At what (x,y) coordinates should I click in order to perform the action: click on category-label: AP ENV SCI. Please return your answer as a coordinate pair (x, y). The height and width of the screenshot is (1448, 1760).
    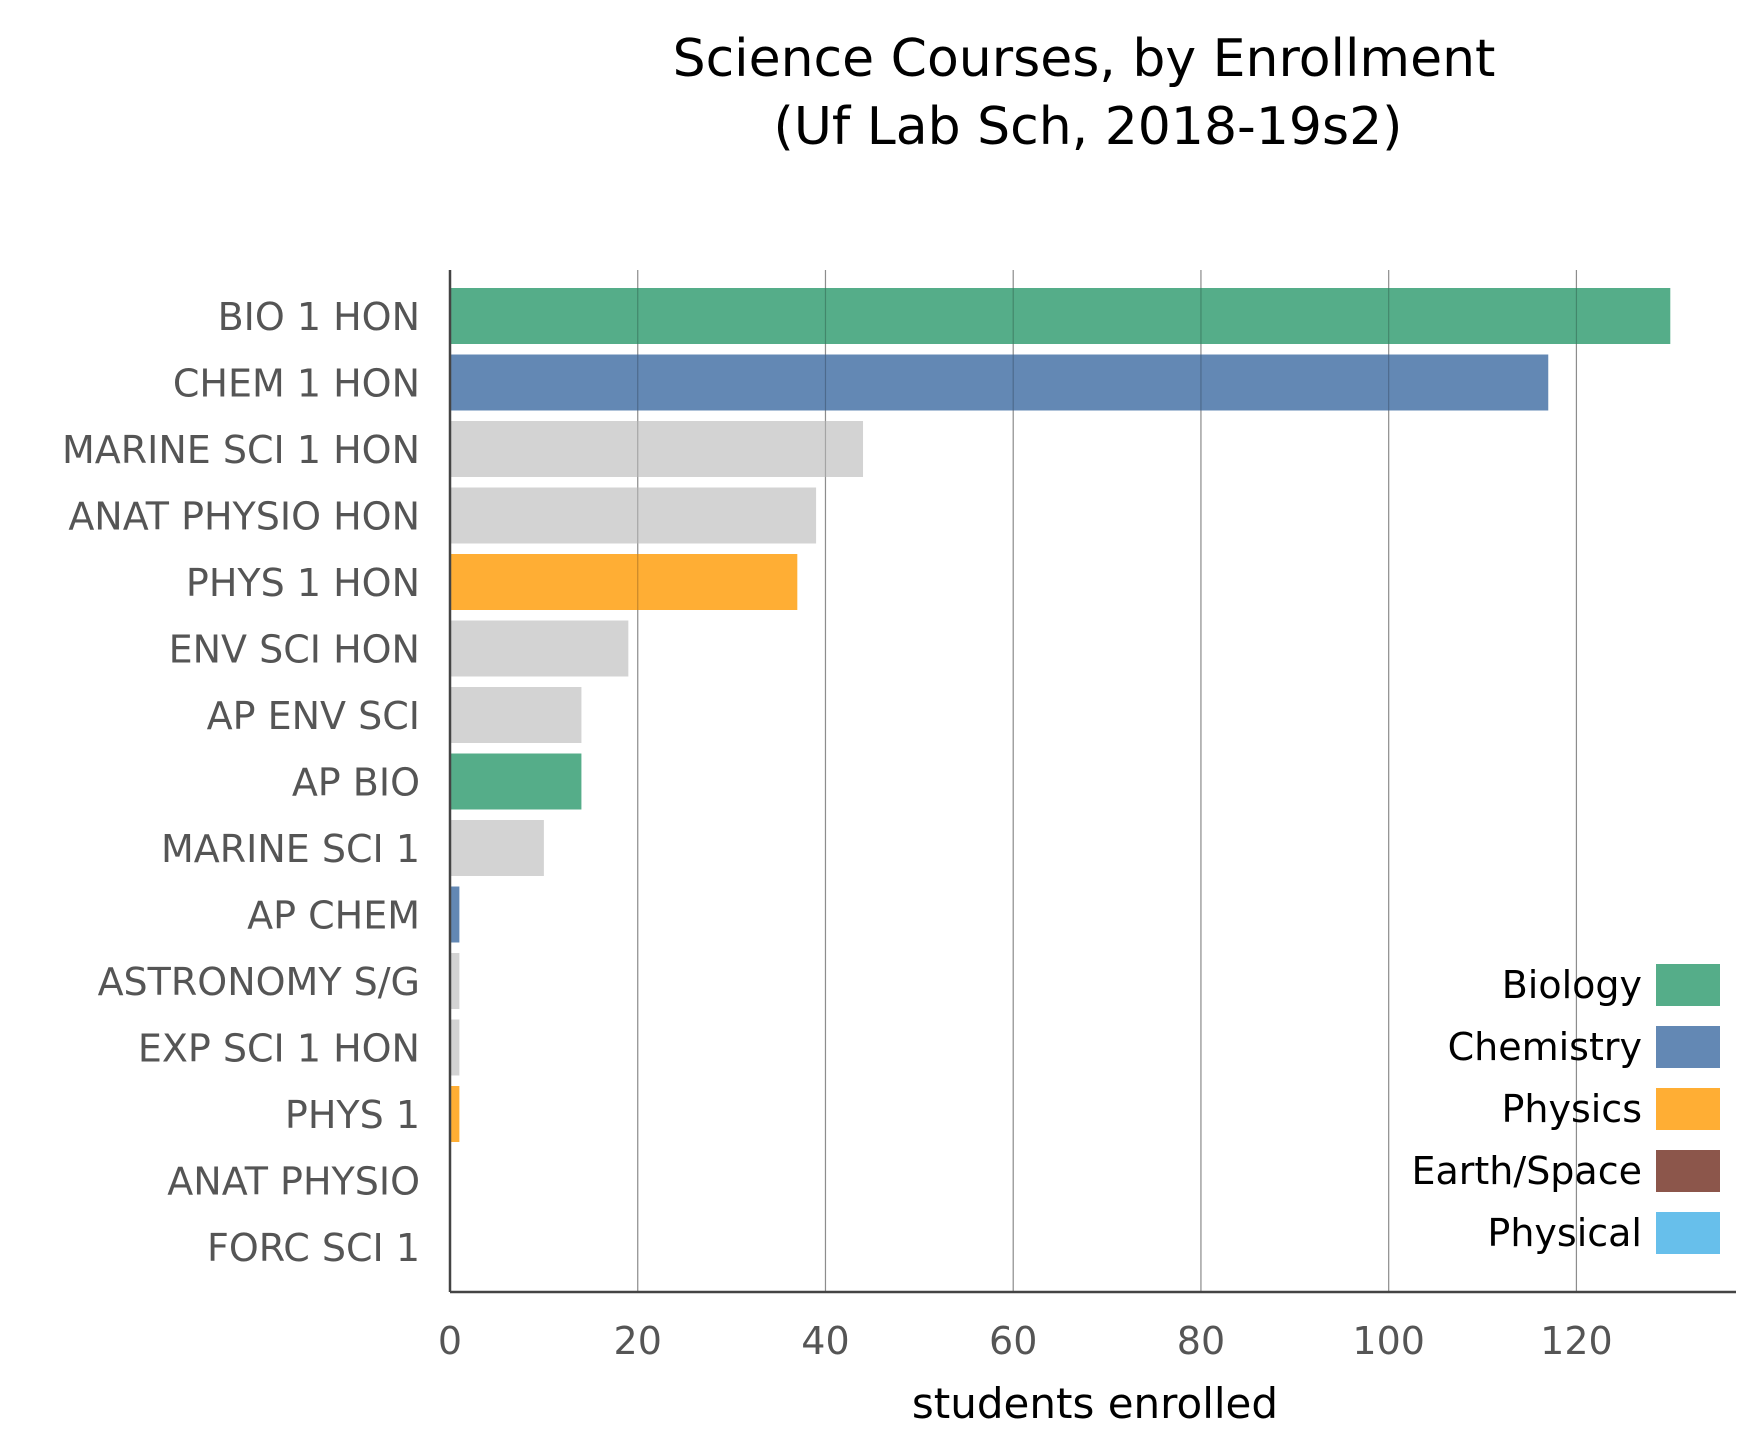
    Looking at the image, I should click on (313, 716).